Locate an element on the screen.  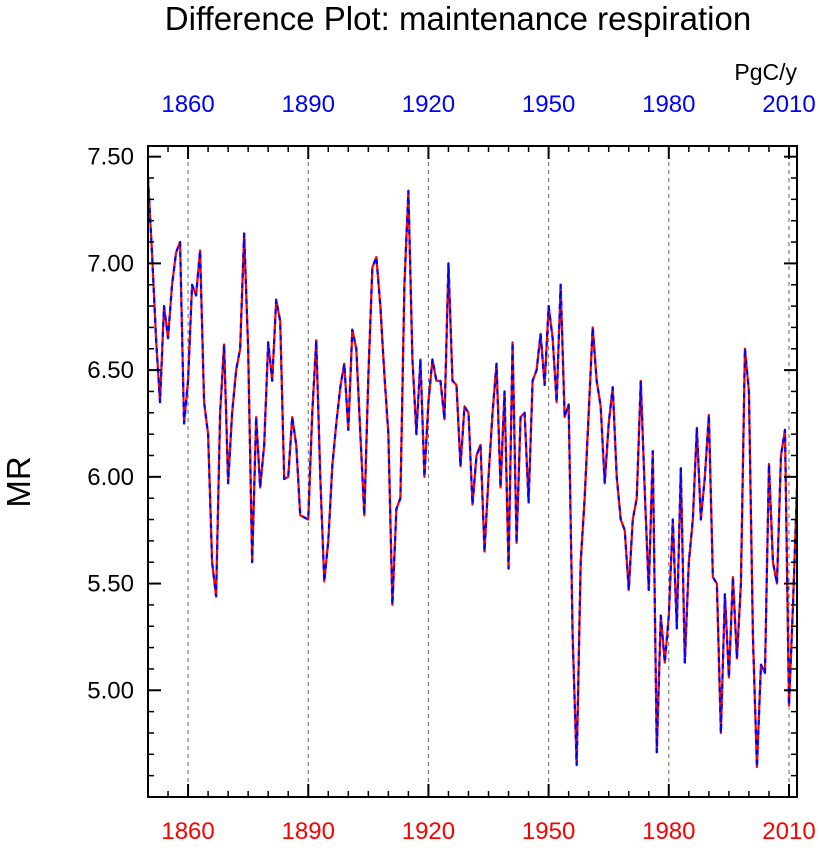
chart-title: Difference Plot: maintenance respiration is located at coordinates (458, 18).